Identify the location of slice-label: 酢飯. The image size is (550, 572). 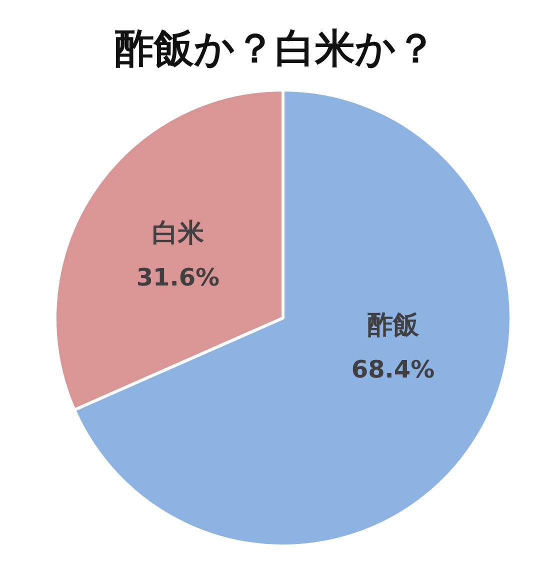
(393, 325).